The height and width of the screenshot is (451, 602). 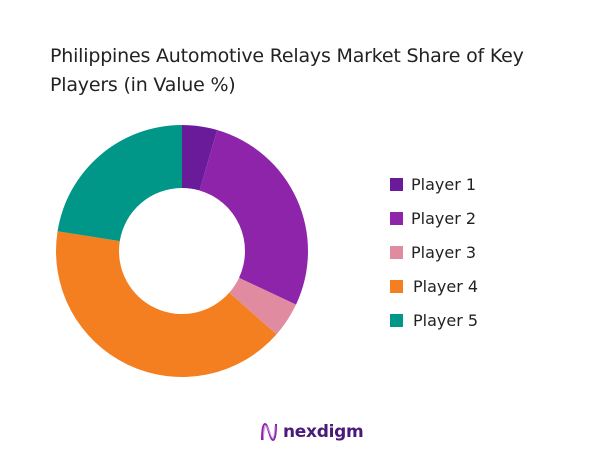 What do you see at coordinates (444, 252) in the screenshot?
I see `legend-label: Player 3` at bounding box center [444, 252].